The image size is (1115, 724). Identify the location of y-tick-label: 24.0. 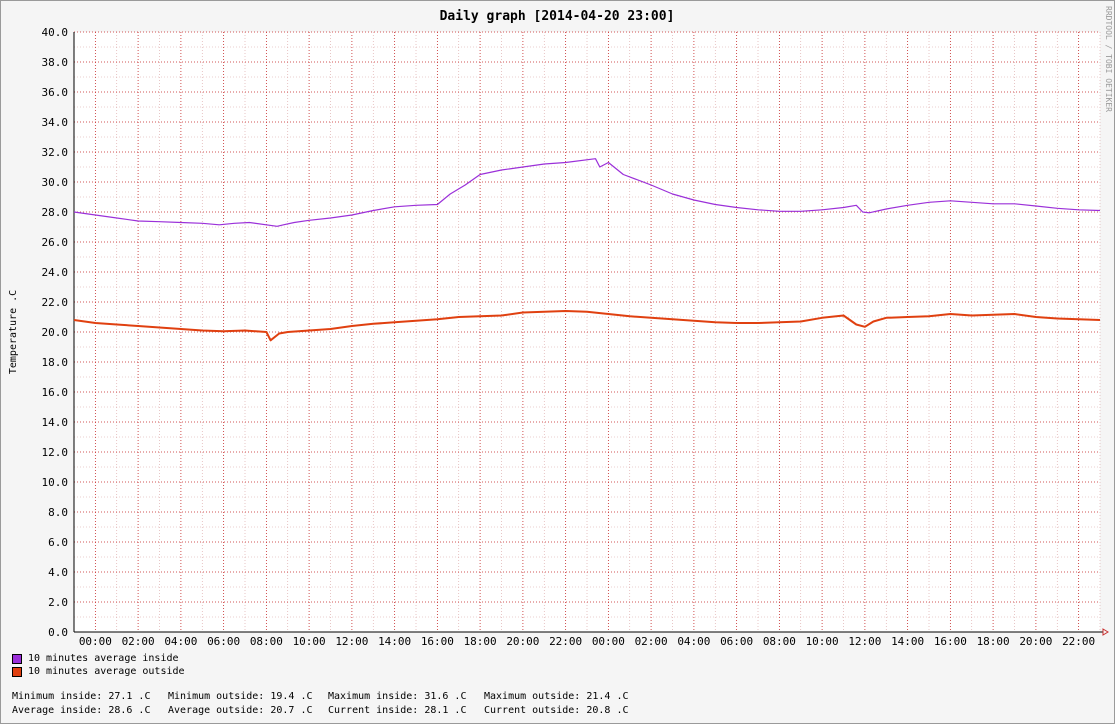
(55, 272).